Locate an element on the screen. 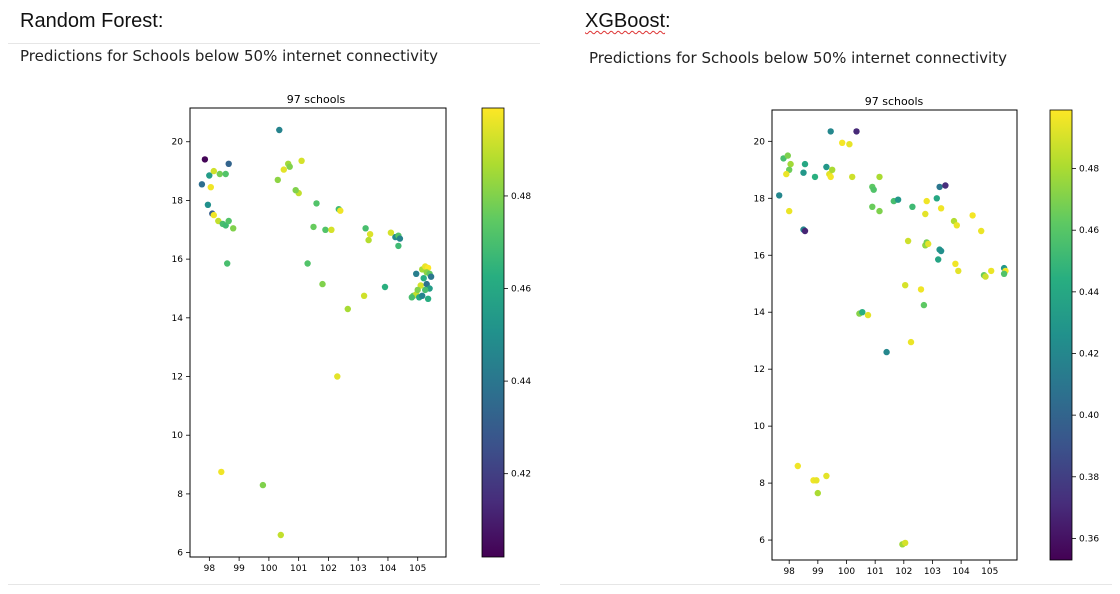 The width and height of the screenshot is (1120, 594). xgboost-chart-title: 97 schools is located at coordinates (894, 101).